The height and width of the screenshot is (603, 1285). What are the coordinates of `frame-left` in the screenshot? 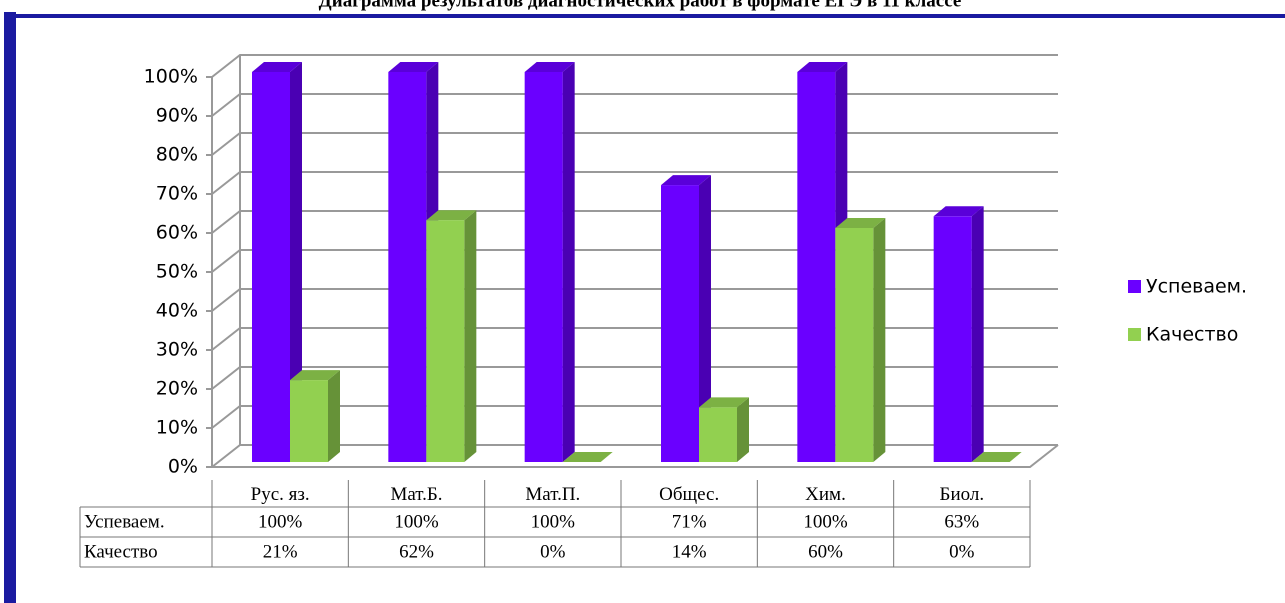 It's located at (10, 307).